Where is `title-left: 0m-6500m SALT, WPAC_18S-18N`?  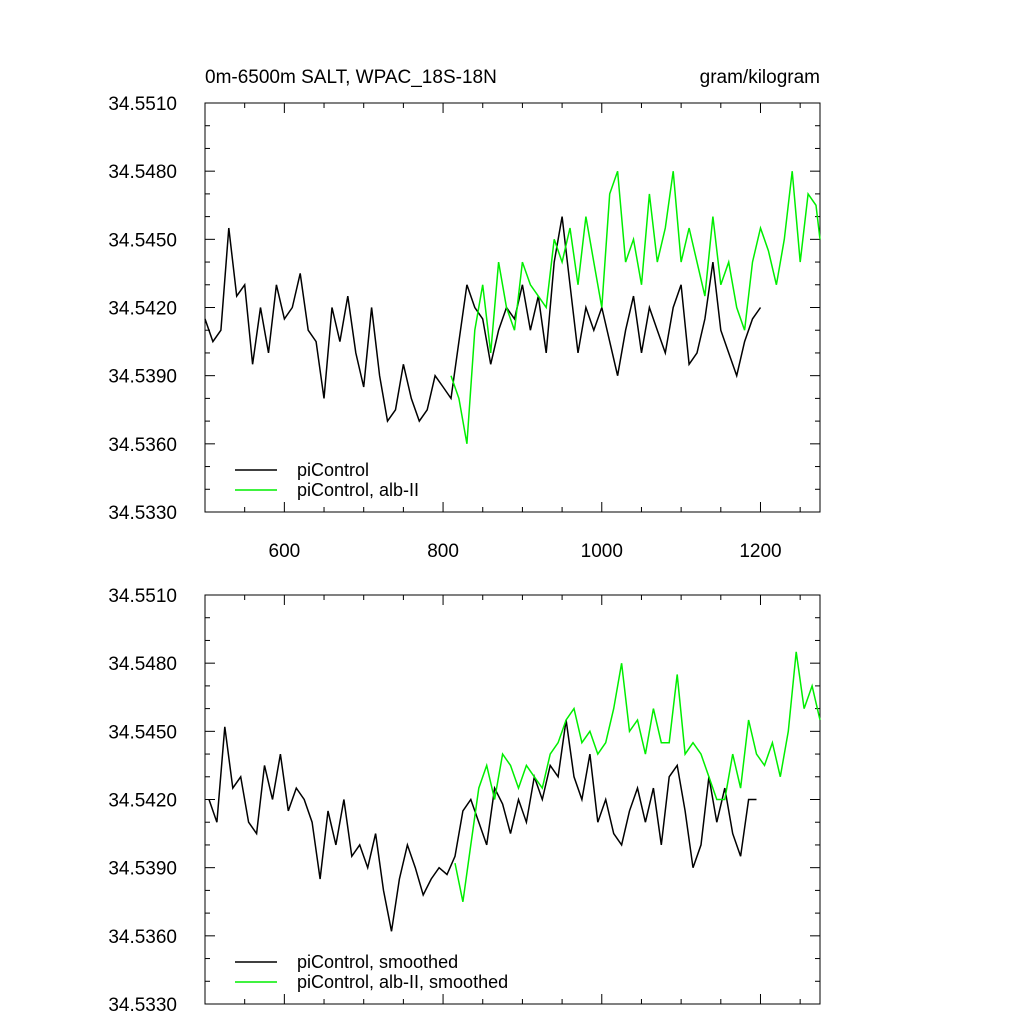
title-left: 0m-6500m SALT, WPAC_18S-18N is located at coordinates (351, 77).